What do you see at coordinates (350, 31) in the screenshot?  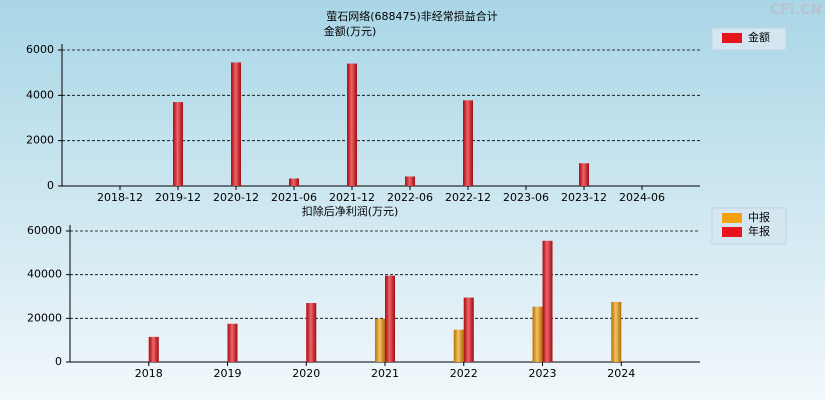 I see `chart-subtitle: 金额(万元)` at bounding box center [350, 31].